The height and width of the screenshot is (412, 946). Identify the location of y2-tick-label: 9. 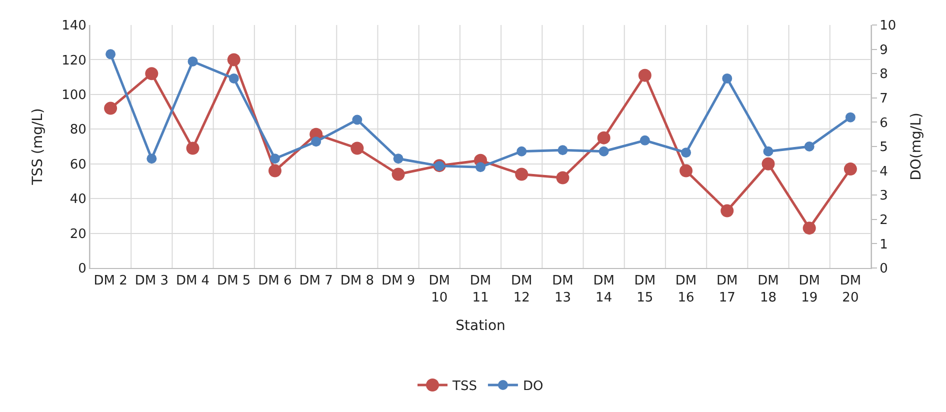
(884, 50).